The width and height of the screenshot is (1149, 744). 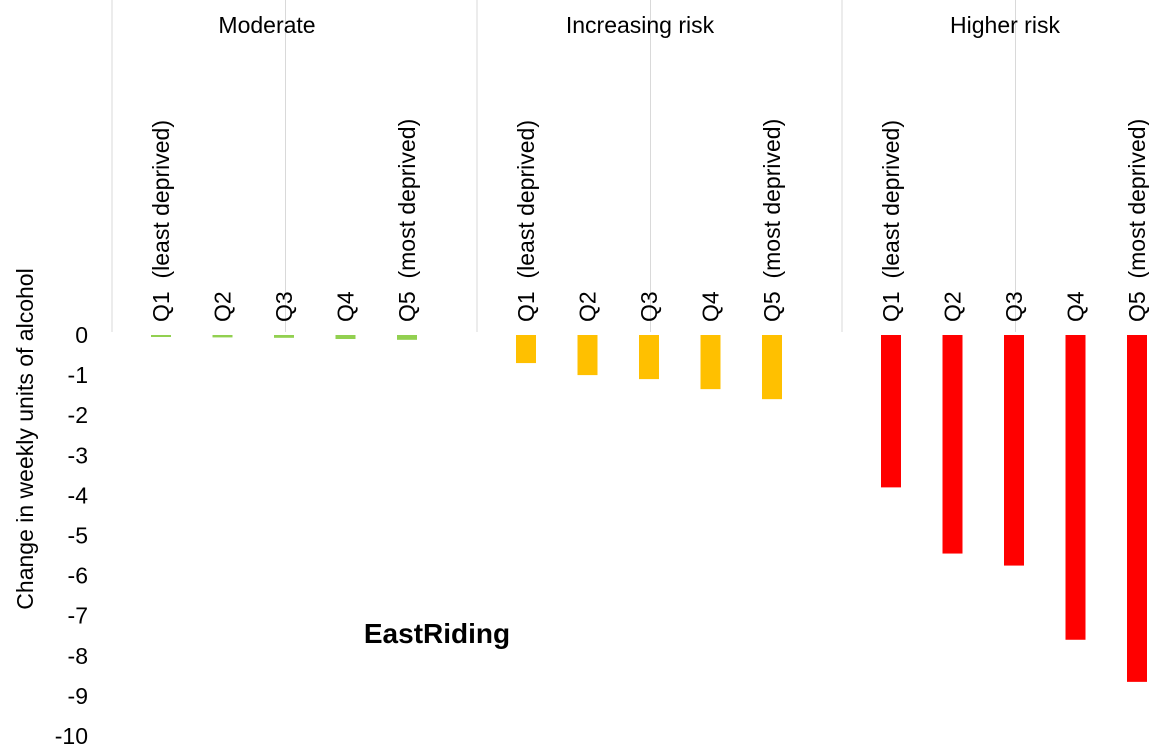 I want to click on group-title: Increasing risk, so click(x=640, y=25).